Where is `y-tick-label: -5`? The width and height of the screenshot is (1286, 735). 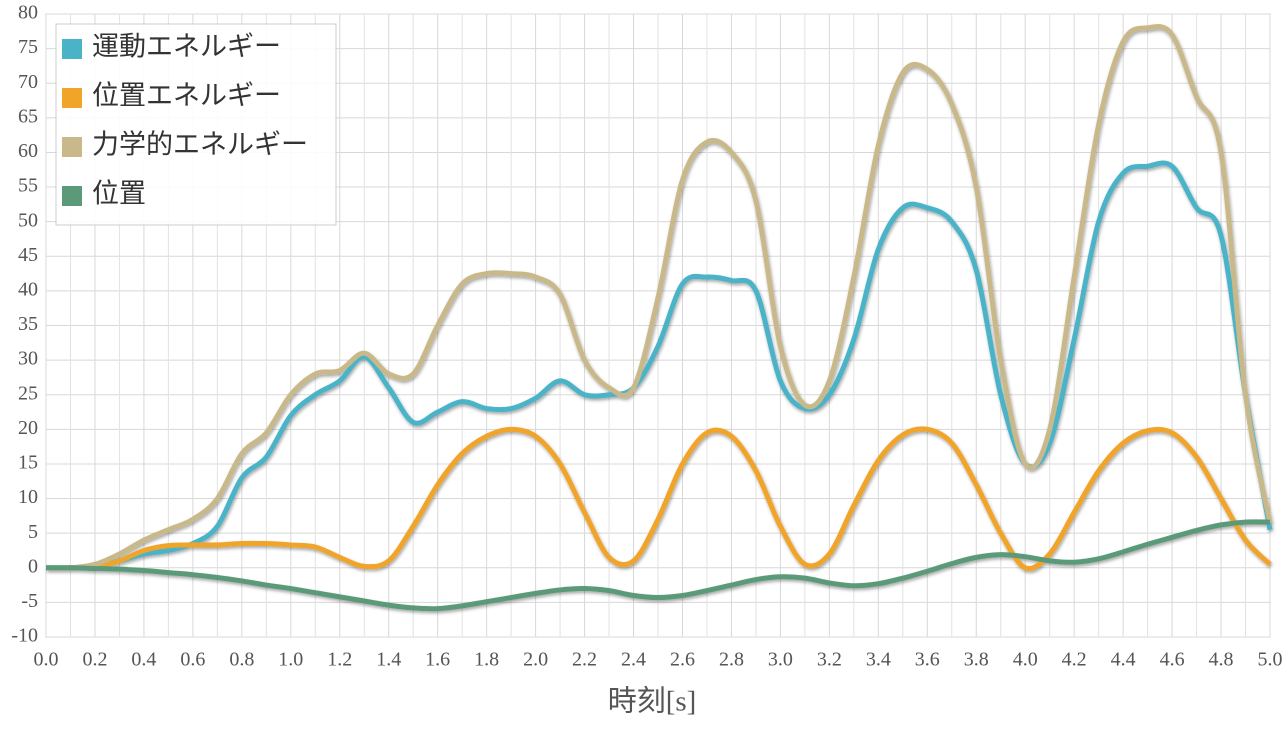 y-tick-label: -5 is located at coordinates (29, 601).